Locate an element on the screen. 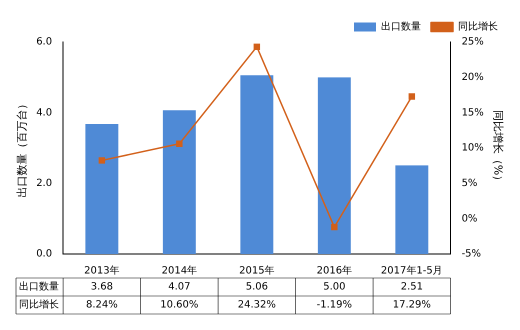 This screenshot has height=330, width=520. y2-tick-label: -5% is located at coordinates (472, 254).